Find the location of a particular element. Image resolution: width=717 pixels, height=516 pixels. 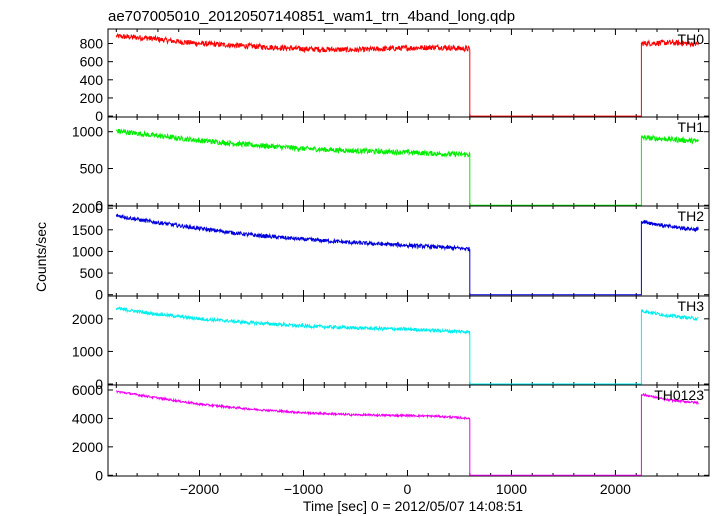

x-axis-label: Time [sec] 0 = 2012/05/07 14:08:51 is located at coordinates (413, 506).